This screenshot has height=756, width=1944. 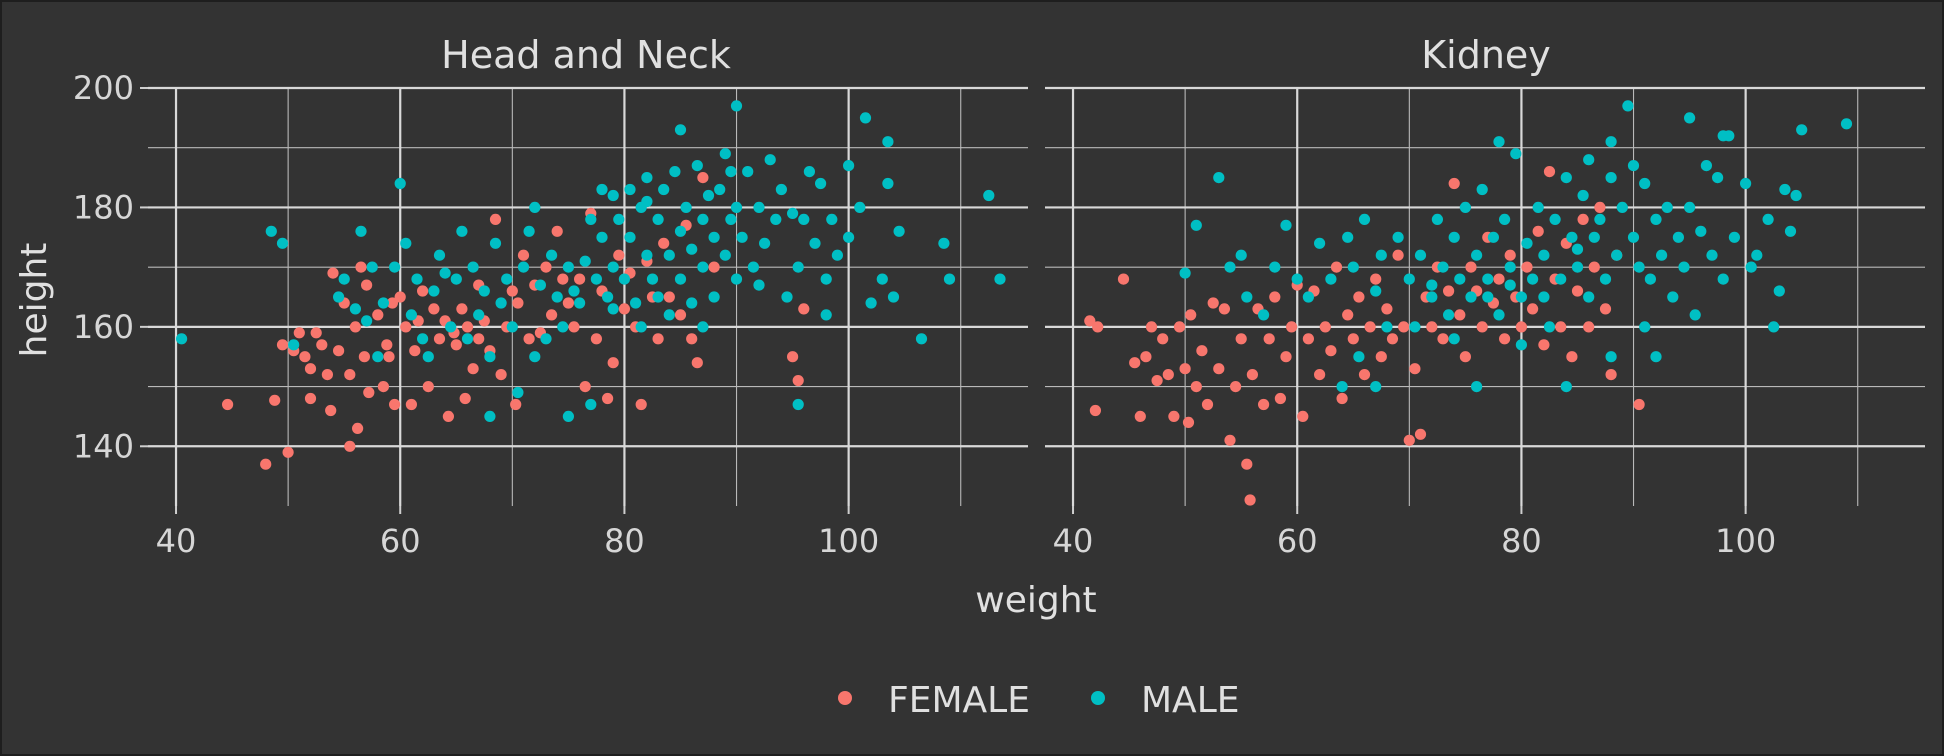 I want to click on legend-label-male: MALE, so click(x=1190, y=700).